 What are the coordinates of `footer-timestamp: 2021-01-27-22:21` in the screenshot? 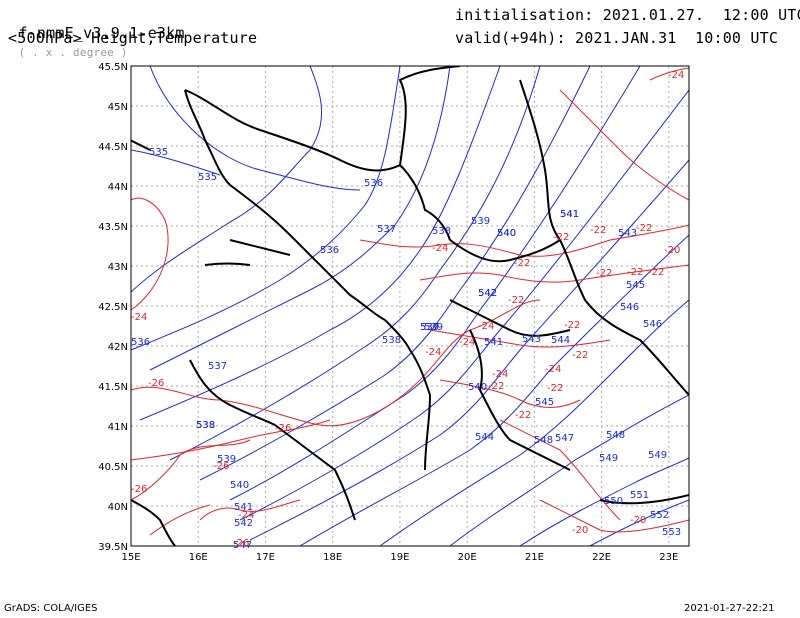 It's located at (729, 608).